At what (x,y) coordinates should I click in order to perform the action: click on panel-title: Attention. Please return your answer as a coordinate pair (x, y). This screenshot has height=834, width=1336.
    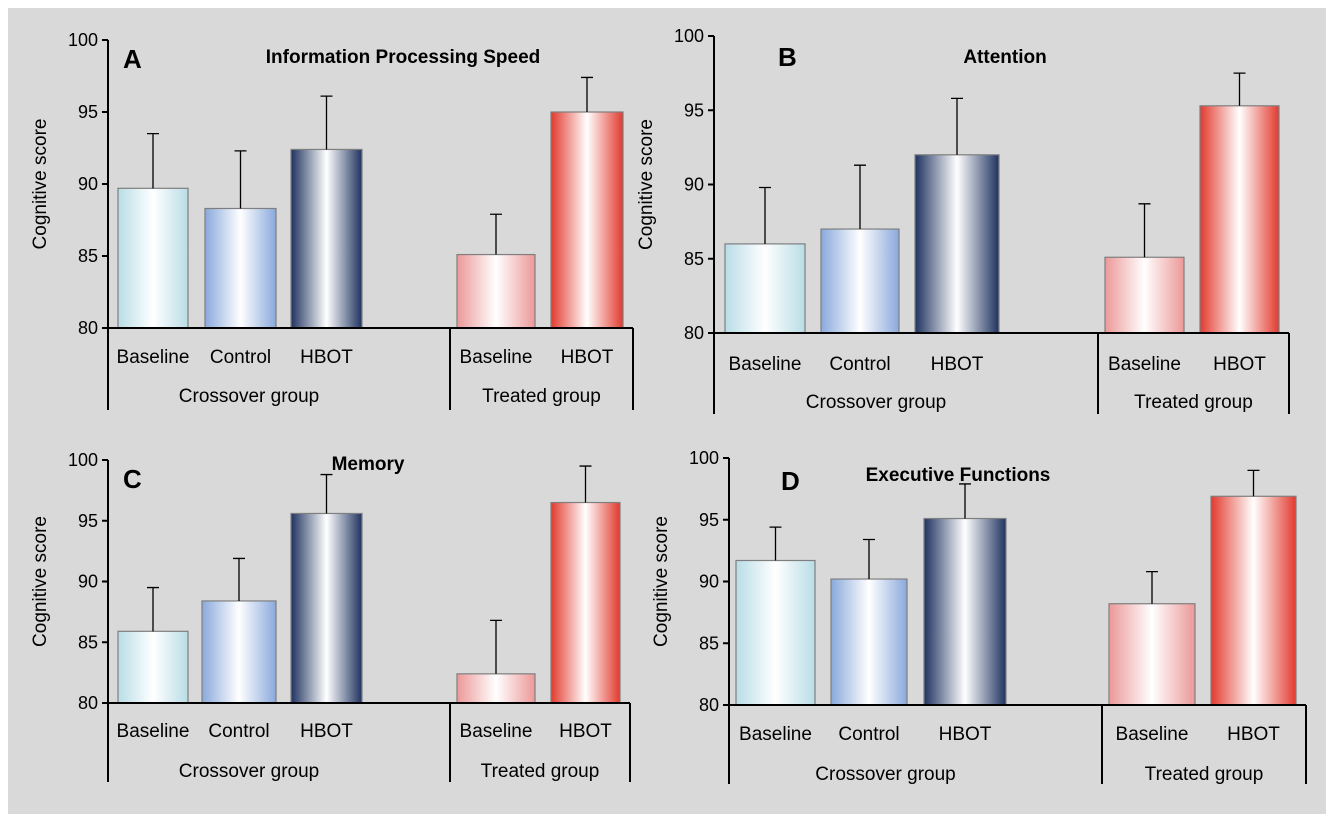
    Looking at the image, I should click on (1004, 57).